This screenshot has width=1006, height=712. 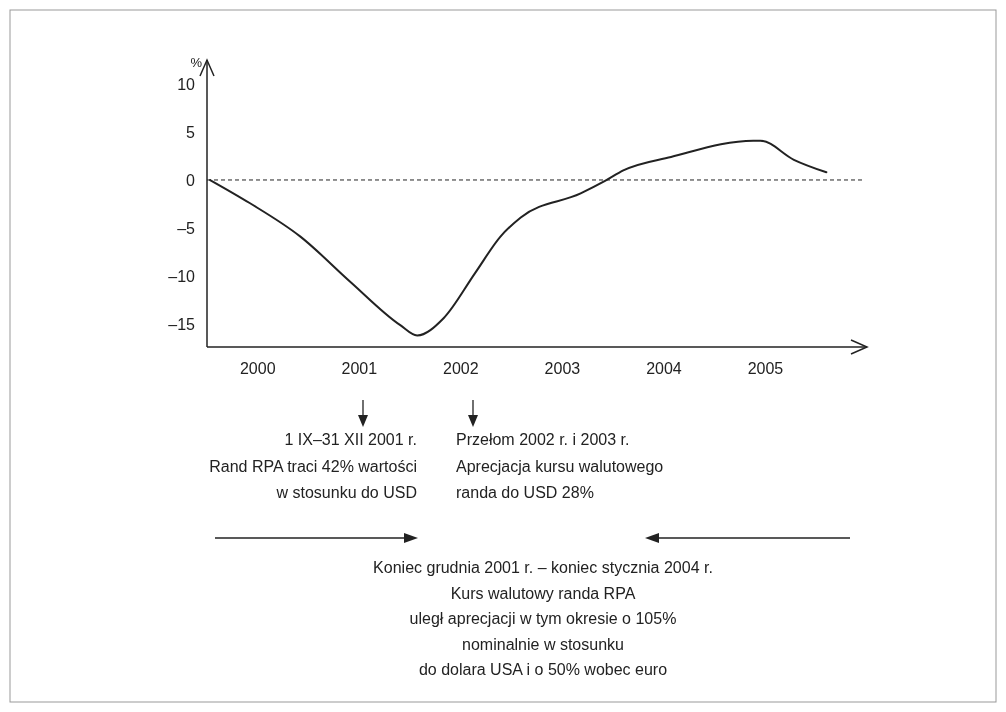 I want to click on text: 1 IX–31 XII 2001 r. Rand RPA traci 42% wartości w stosunku do USD, so click(x=313, y=466).